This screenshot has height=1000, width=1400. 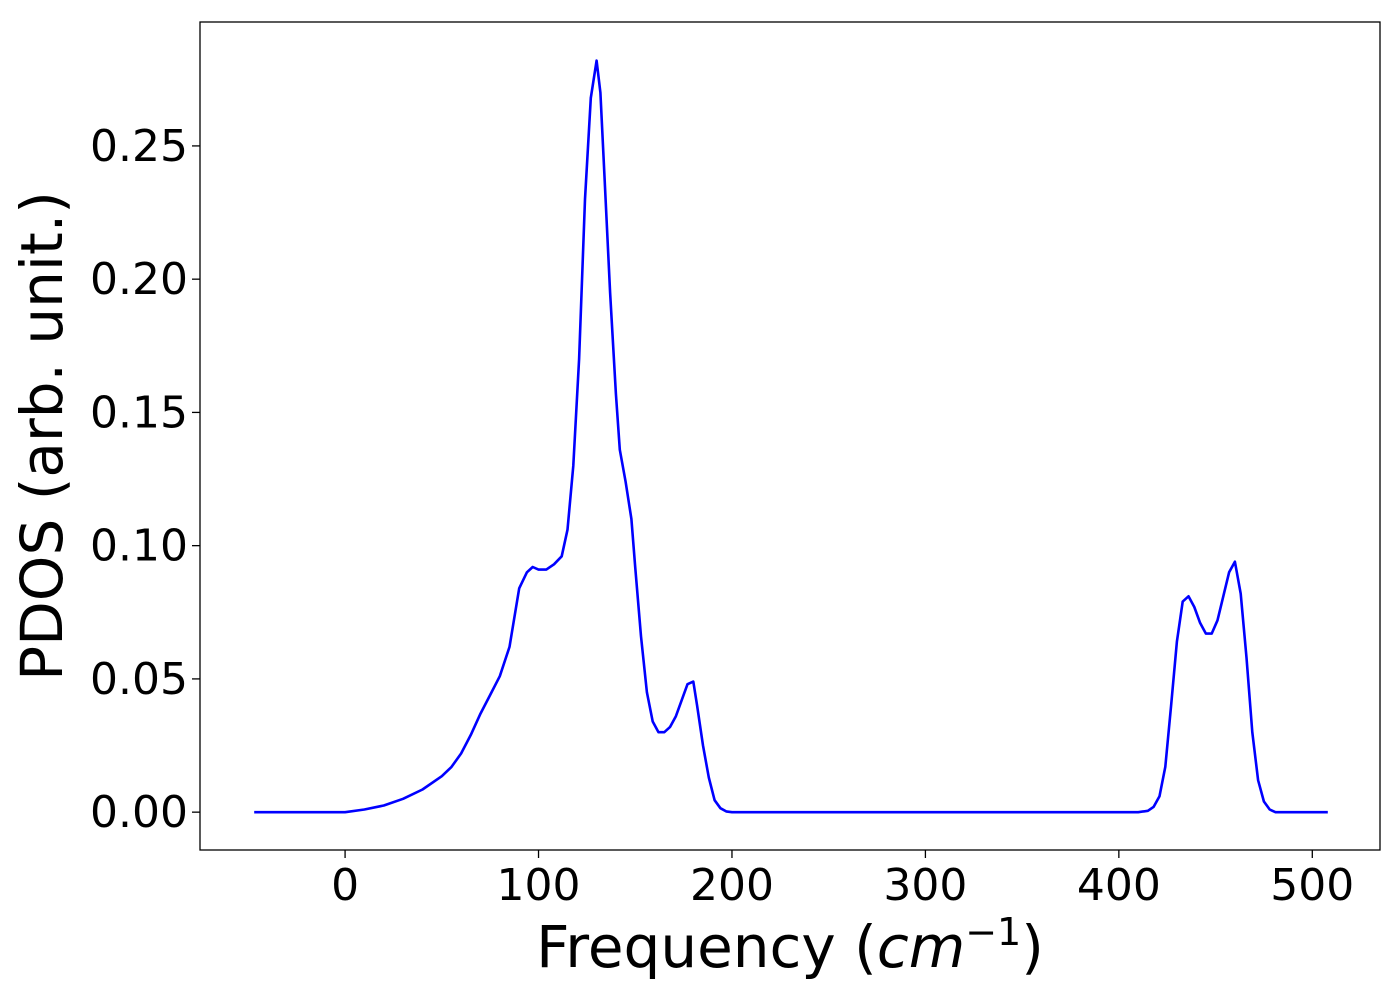 What do you see at coordinates (139, 812) in the screenshot?
I see `y-tick-label: 0.00` at bounding box center [139, 812].